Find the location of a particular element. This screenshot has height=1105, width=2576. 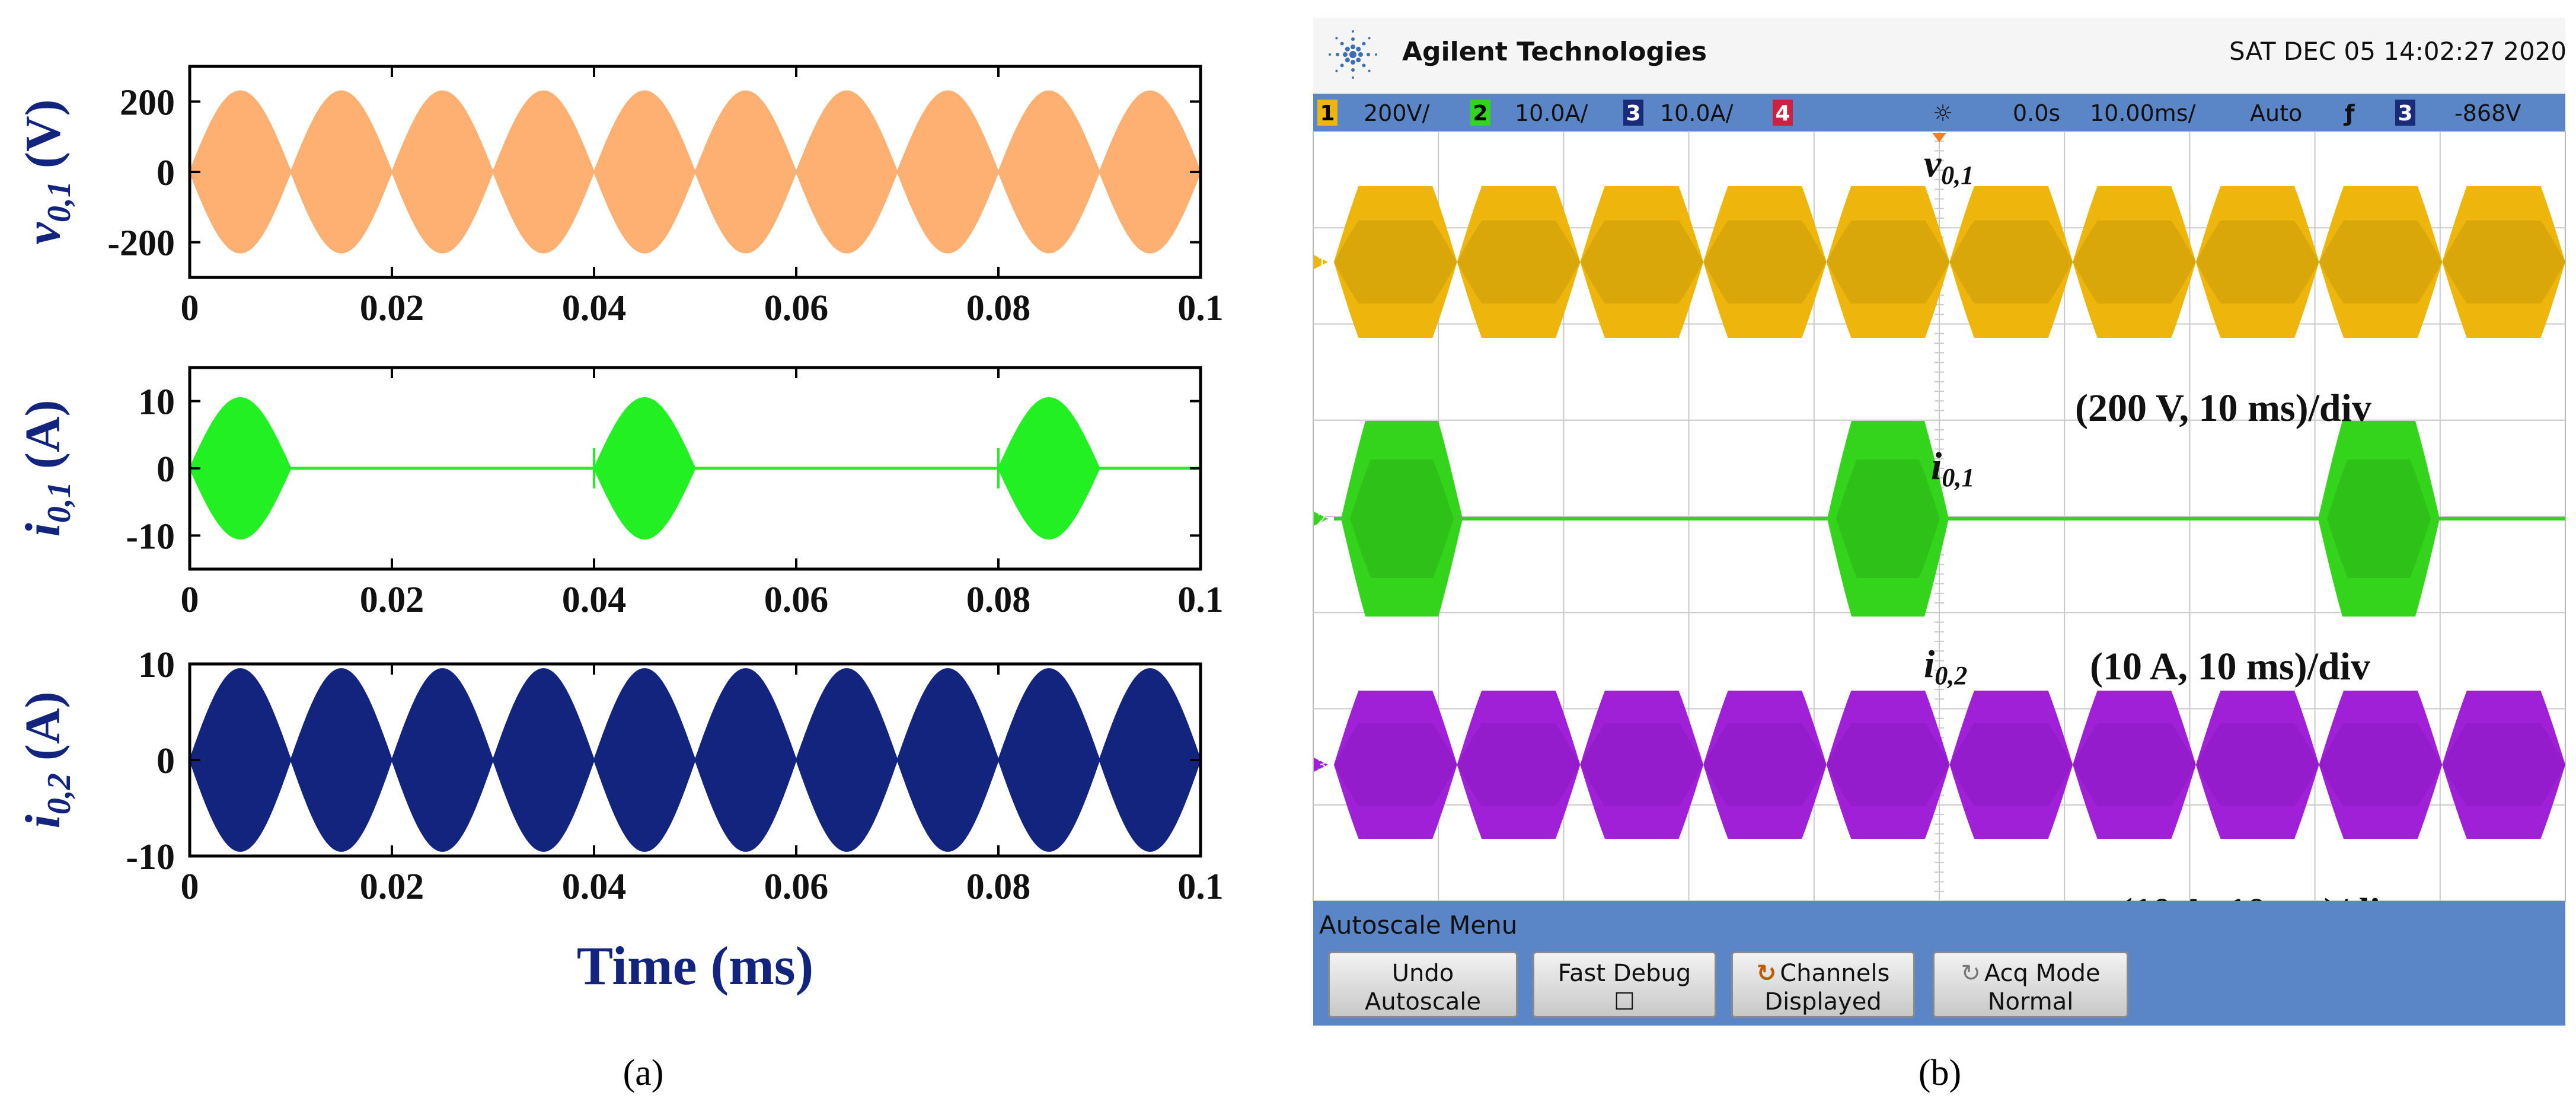

x-tick-label: 0.02 is located at coordinates (392, 887).